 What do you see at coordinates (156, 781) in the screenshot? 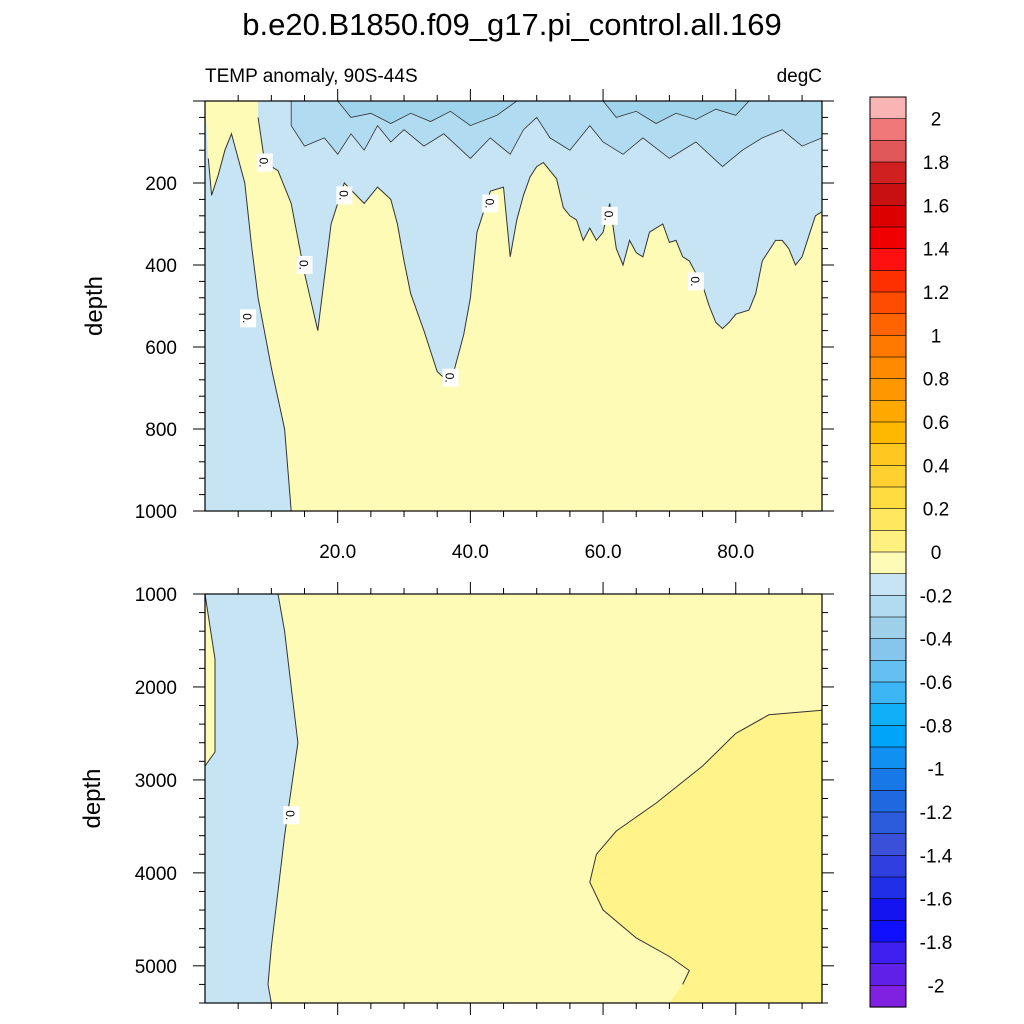
I see `y-tick-label: 3000` at bounding box center [156, 781].